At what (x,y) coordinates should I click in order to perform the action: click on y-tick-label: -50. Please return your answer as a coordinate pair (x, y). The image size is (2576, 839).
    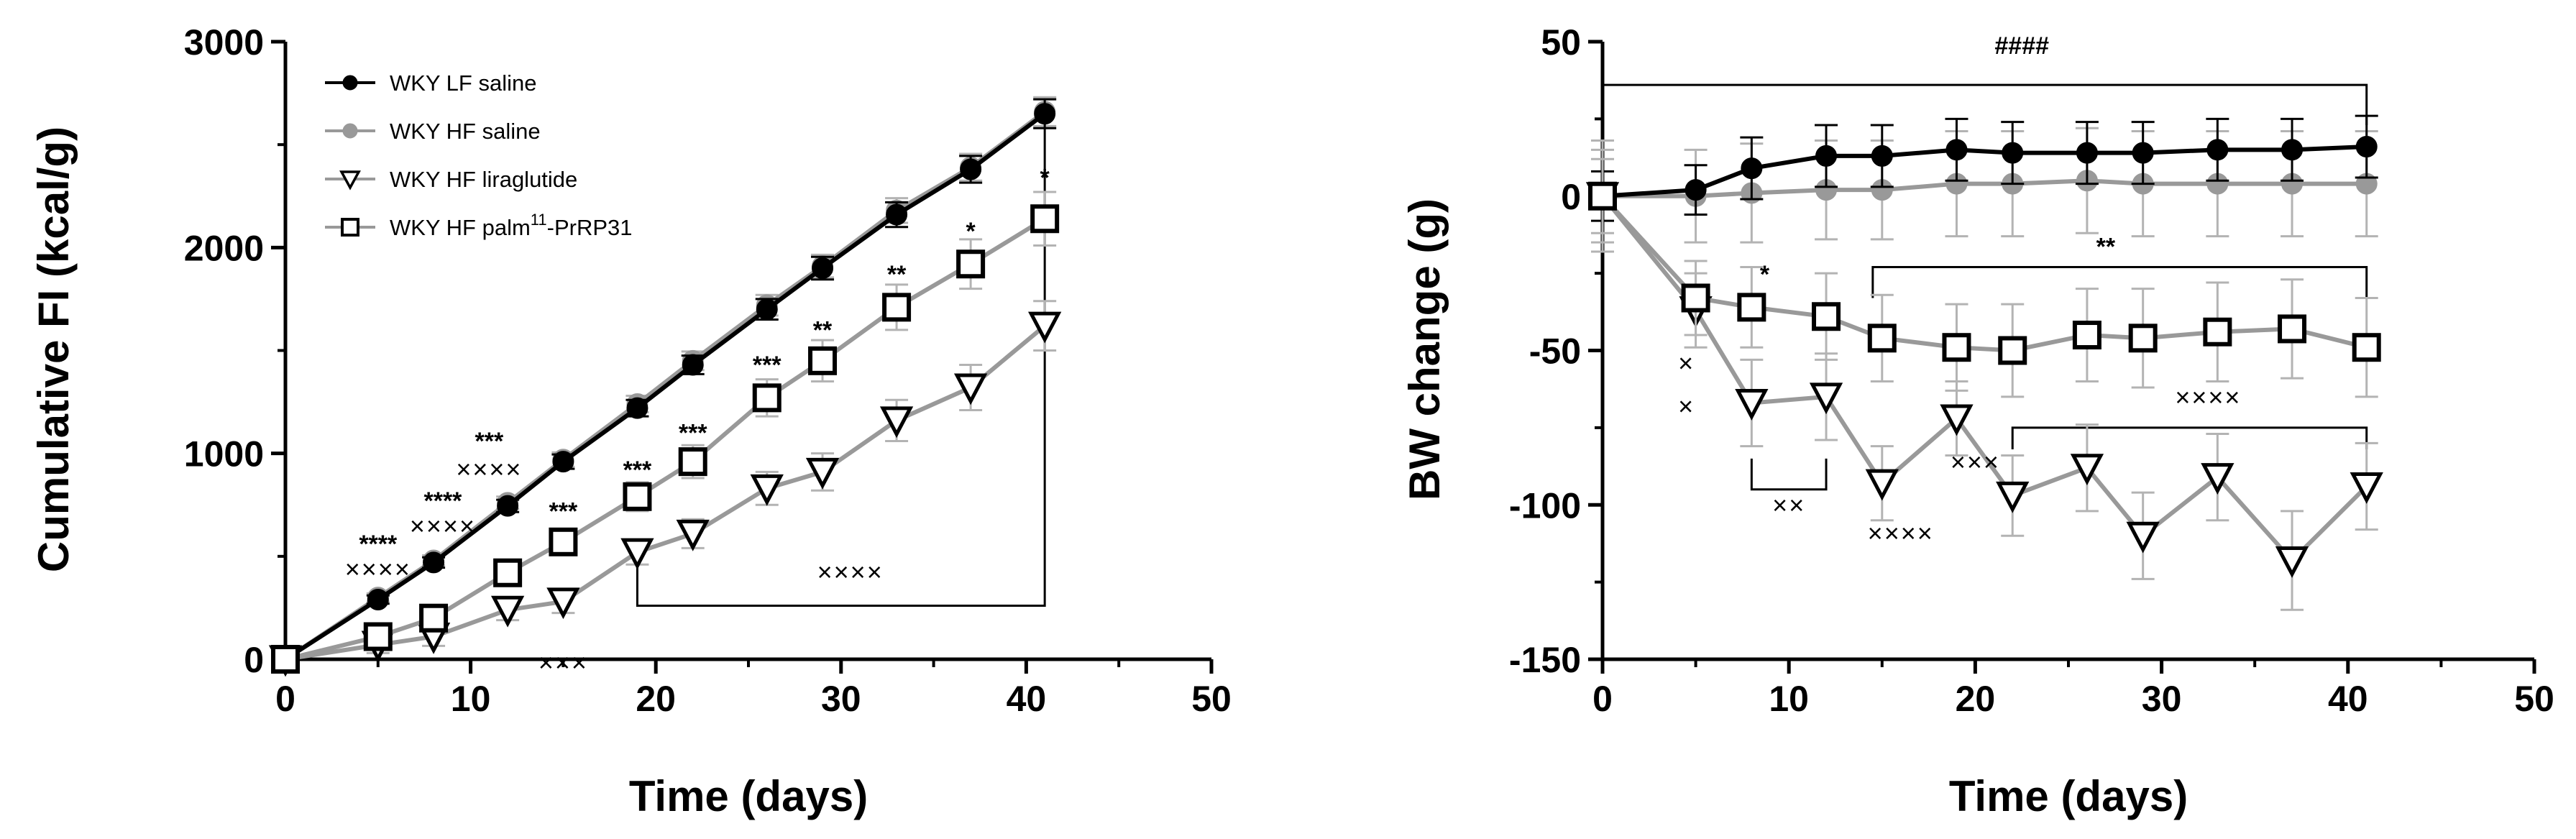
    Looking at the image, I should click on (1555, 351).